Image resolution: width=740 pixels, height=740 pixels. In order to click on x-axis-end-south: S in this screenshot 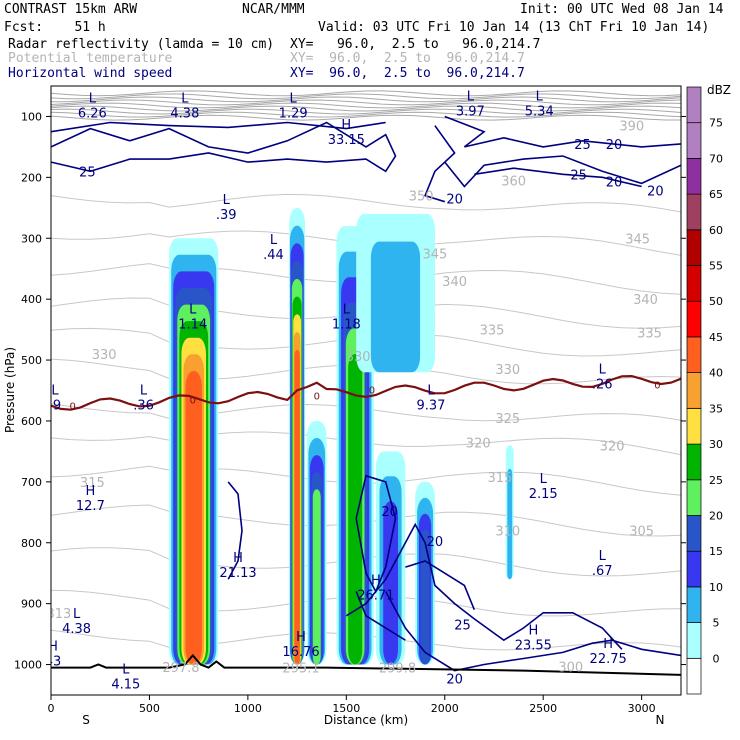, I will do `click(86, 720)`.